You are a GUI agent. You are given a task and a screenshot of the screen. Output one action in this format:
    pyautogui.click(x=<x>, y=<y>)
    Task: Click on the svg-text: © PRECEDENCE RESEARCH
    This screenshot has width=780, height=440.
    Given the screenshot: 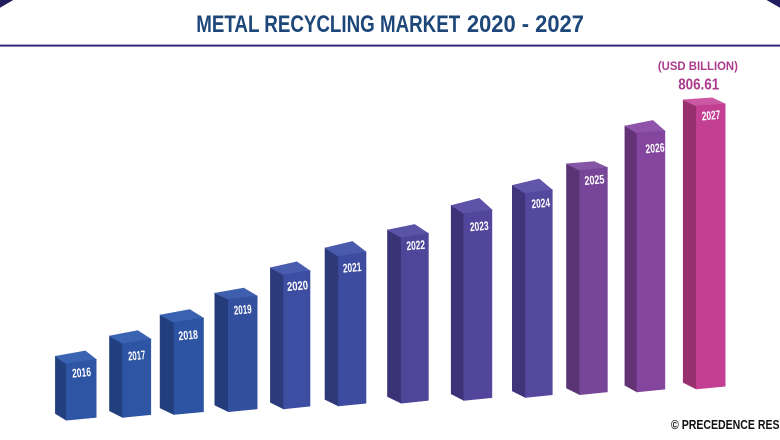 What is the action you would take?
    pyautogui.click(x=725, y=424)
    